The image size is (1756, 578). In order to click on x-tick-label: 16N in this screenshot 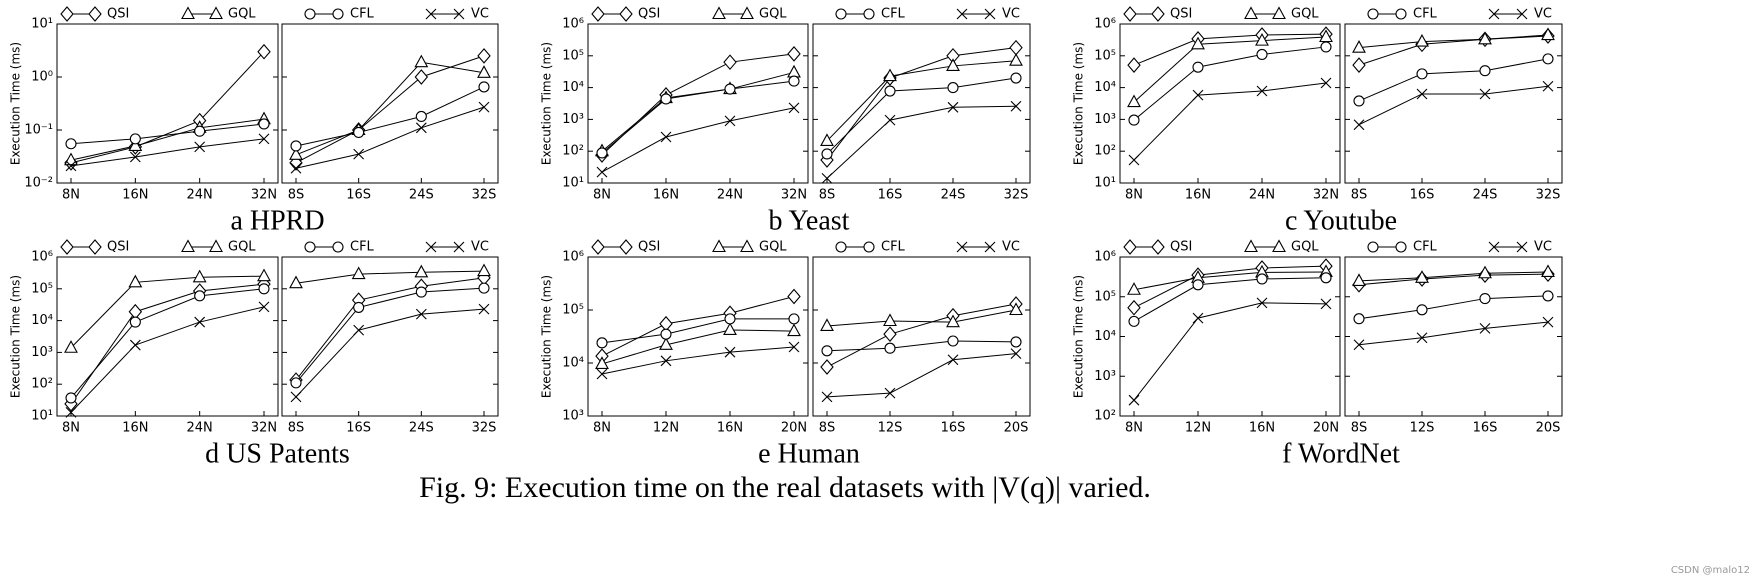, I will do `click(730, 428)`.